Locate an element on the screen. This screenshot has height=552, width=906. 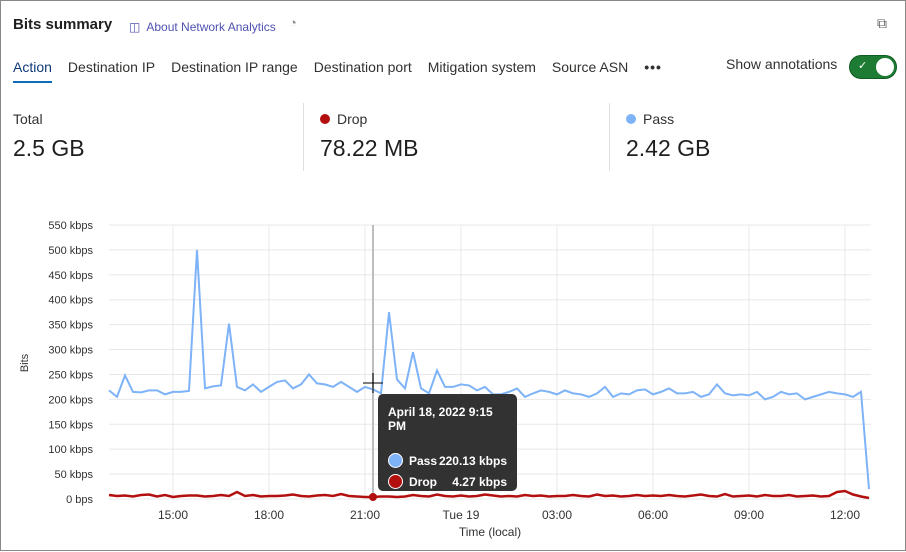
y-tick-label: 0 bps is located at coordinates (79, 500).